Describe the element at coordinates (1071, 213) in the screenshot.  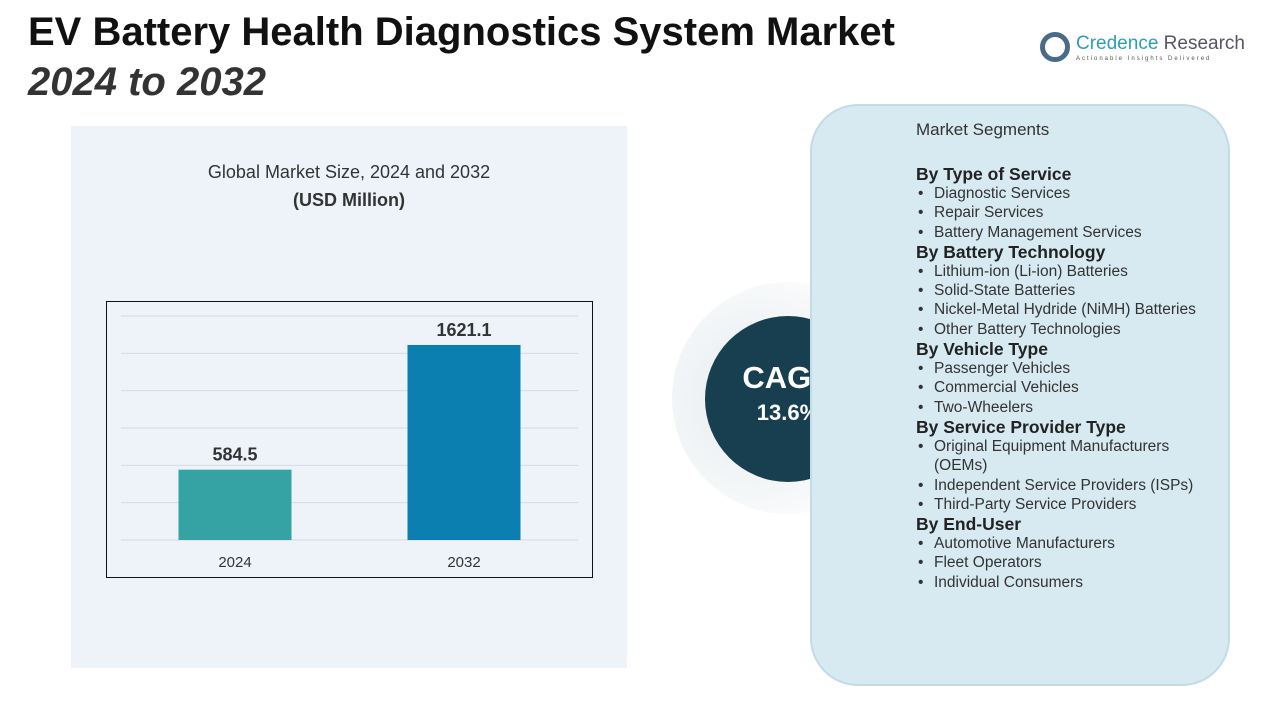
I see `segment-item: Repair Services` at that location.